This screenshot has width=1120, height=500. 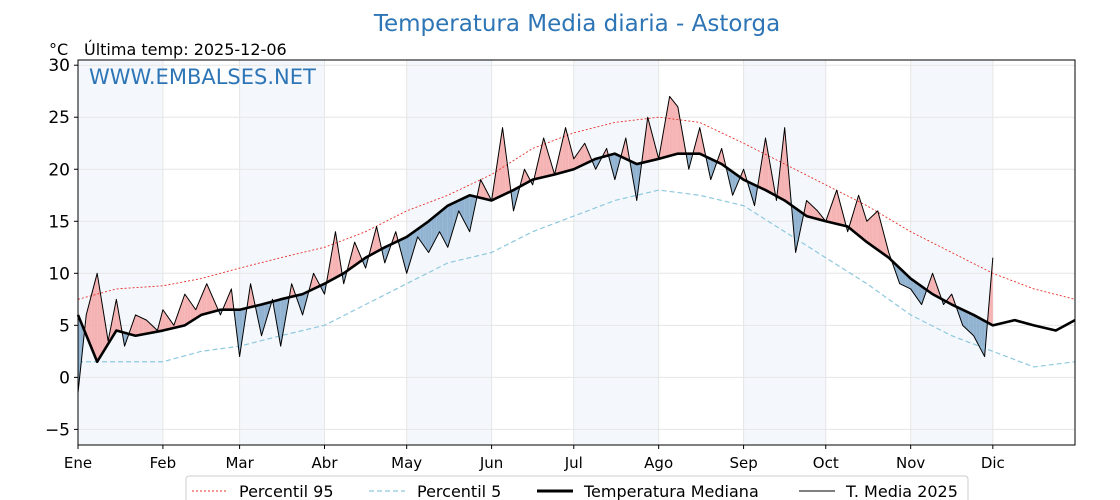 What do you see at coordinates (743, 463) in the screenshot?
I see `x-tick-label: Sep` at bounding box center [743, 463].